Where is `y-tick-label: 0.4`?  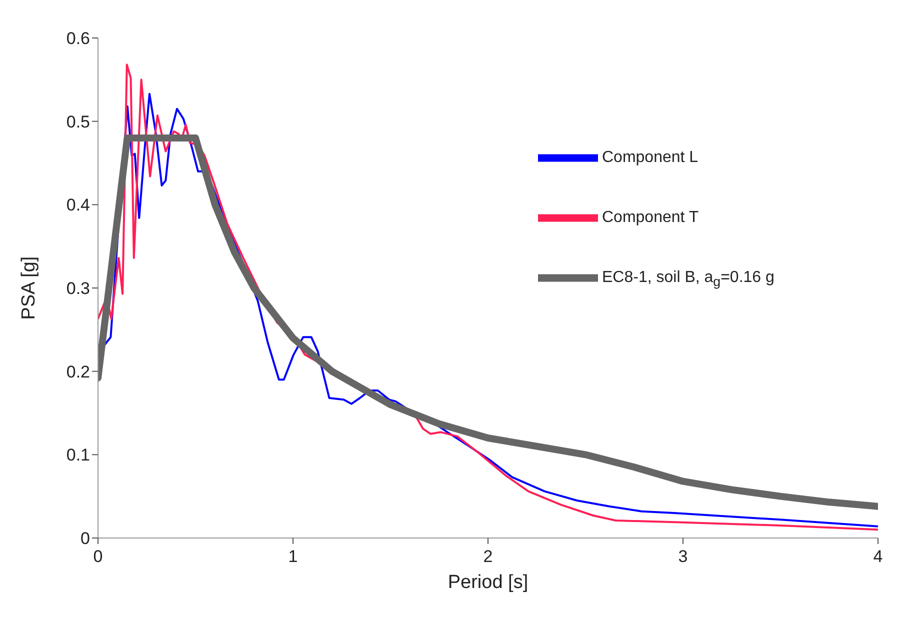
y-tick-label: 0.4 is located at coordinates (78, 205).